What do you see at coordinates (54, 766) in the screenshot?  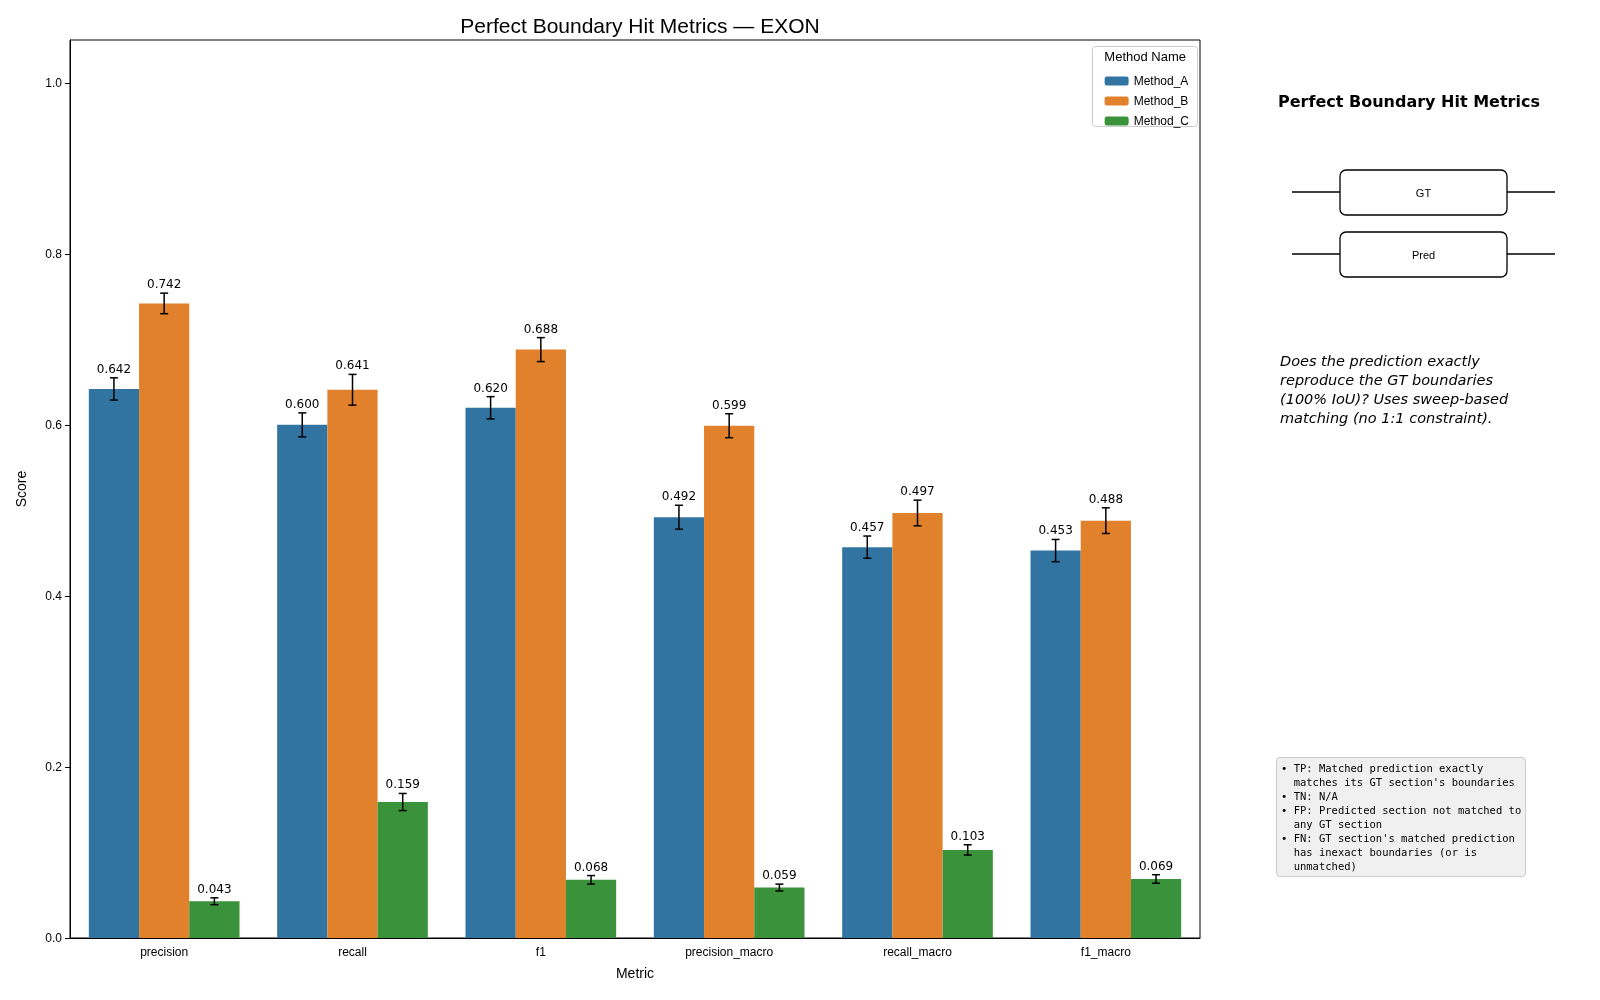 I see `y-tick-label: 0.2` at bounding box center [54, 766].